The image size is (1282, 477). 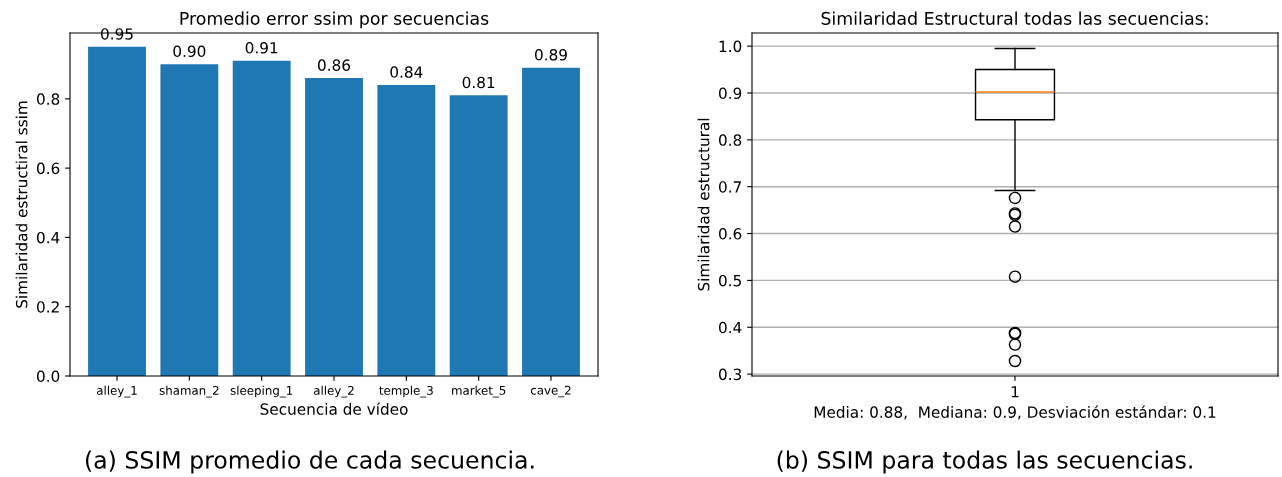 I want to click on x-tick-label: alley_2, so click(x=333, y=391).